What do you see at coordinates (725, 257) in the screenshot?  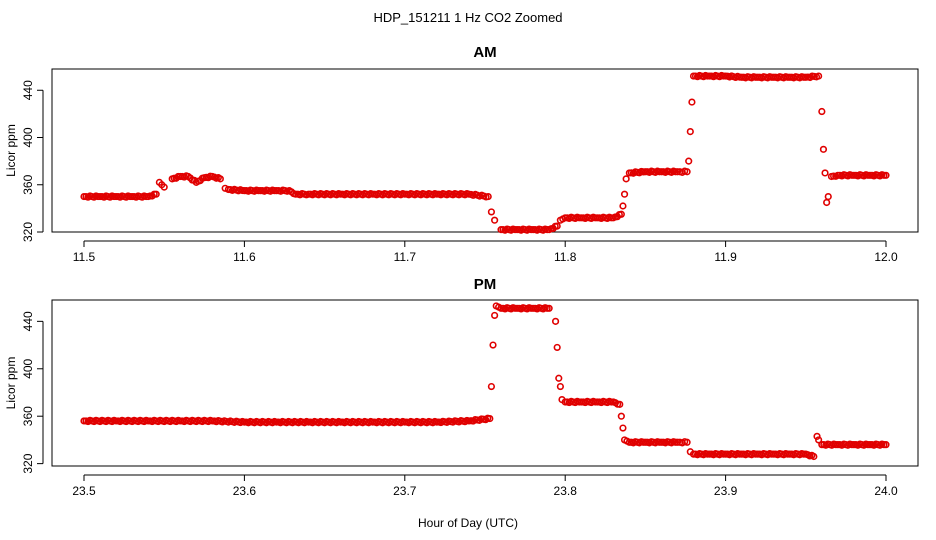 I see `x-tick-label: 11.9` at bounding box center [725, 257].